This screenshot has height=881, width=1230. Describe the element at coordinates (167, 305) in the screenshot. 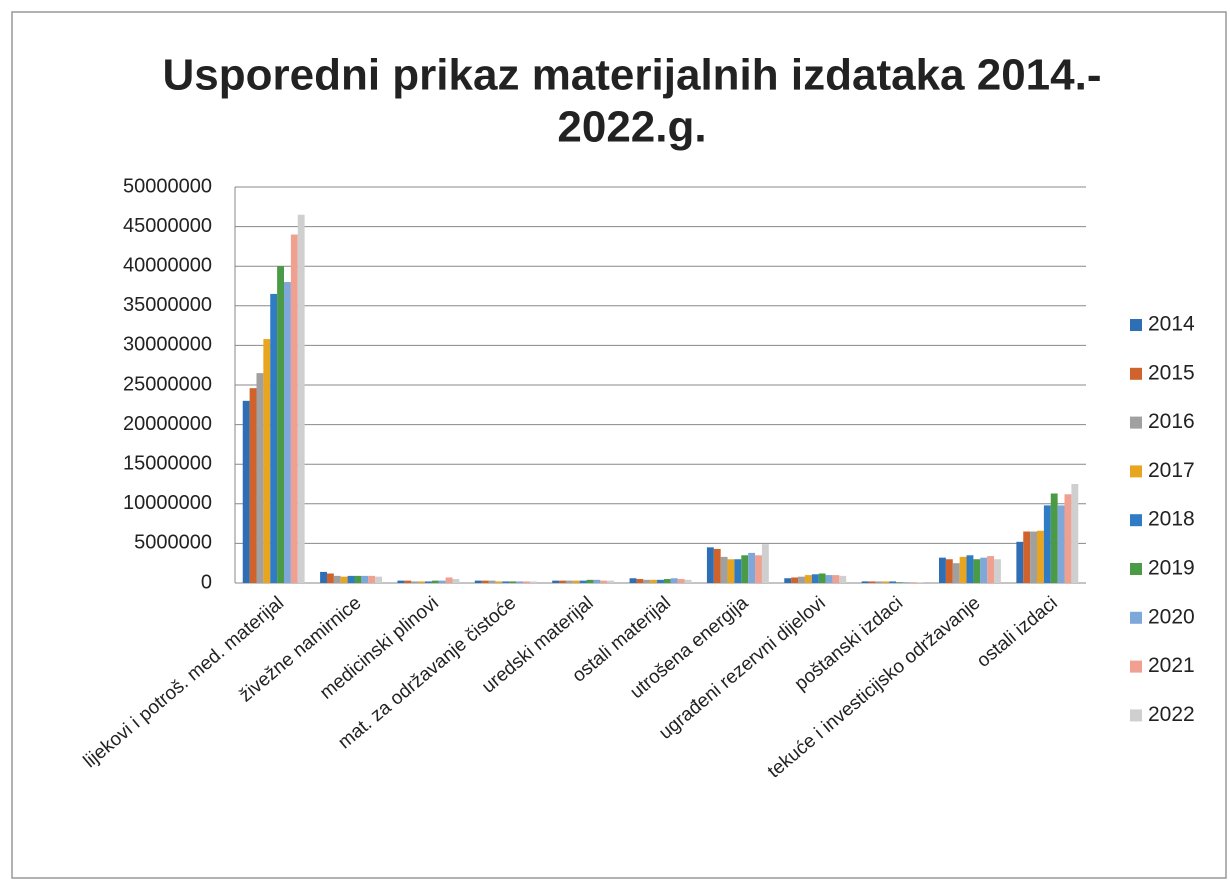

I see `y-tick-label: 35000000` at that location.